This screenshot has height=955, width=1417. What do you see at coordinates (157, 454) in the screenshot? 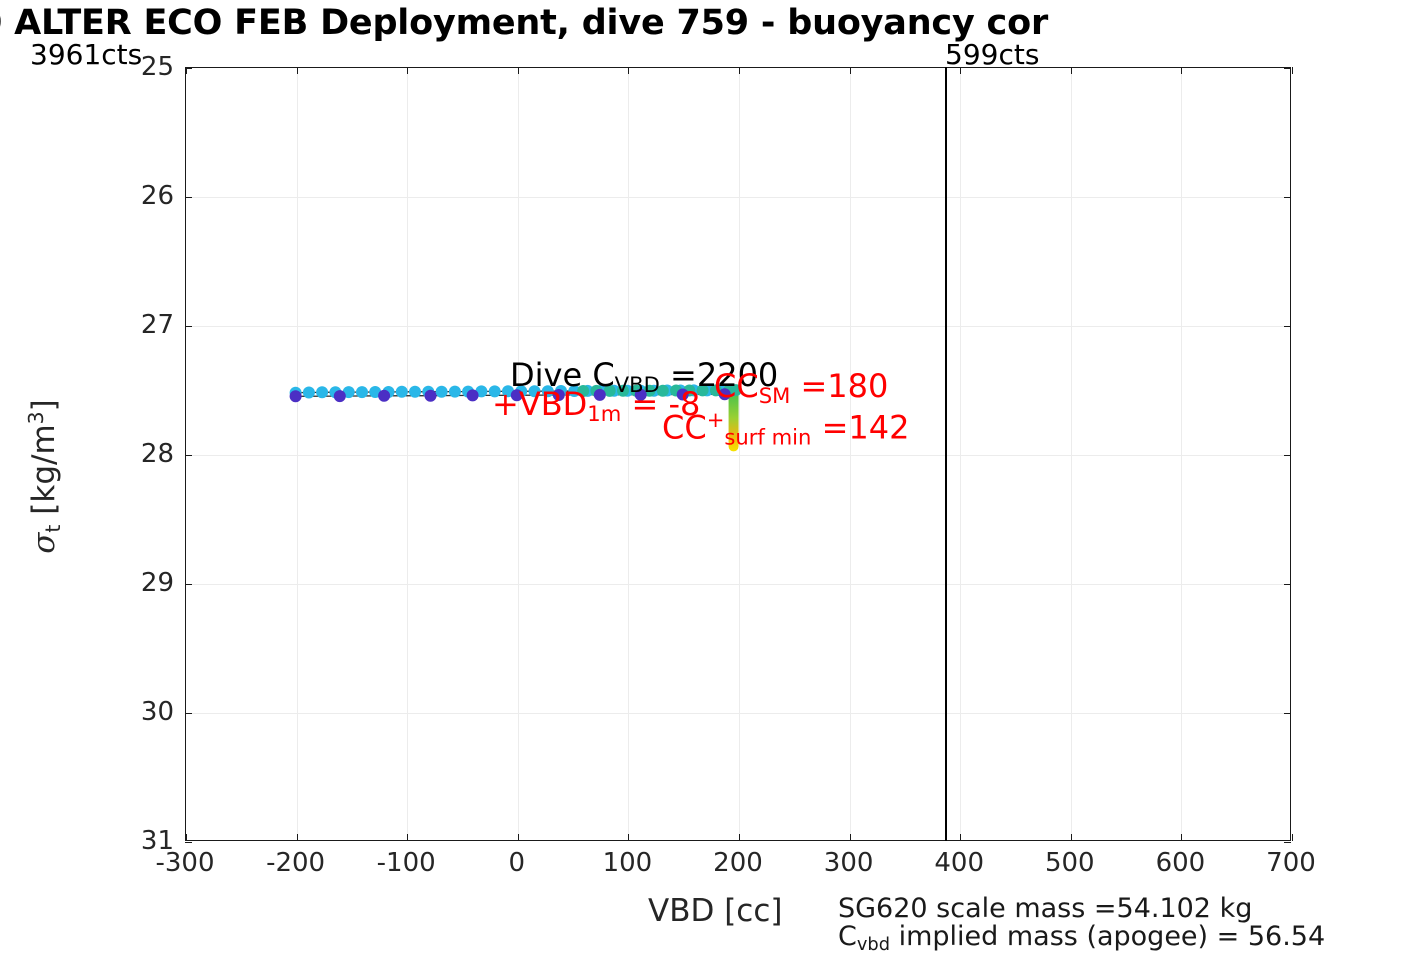
I see `y-tick-label: 28` at bounding box center [157, 454].